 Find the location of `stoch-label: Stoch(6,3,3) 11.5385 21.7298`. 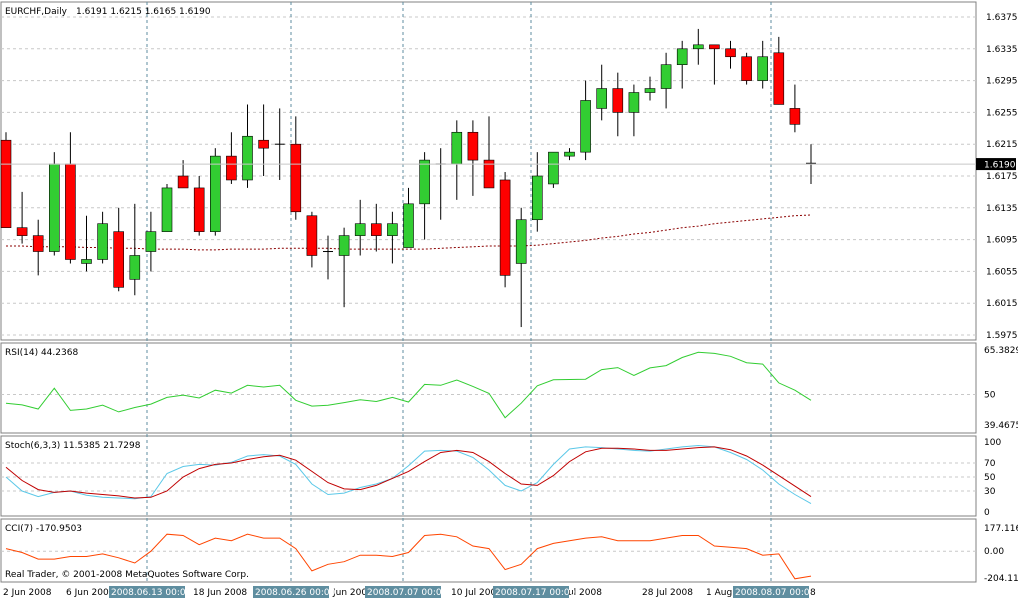

stoch-label: Stoch(6,3,3) 11.5385 21.7298 is located at coordinates (73, 446).